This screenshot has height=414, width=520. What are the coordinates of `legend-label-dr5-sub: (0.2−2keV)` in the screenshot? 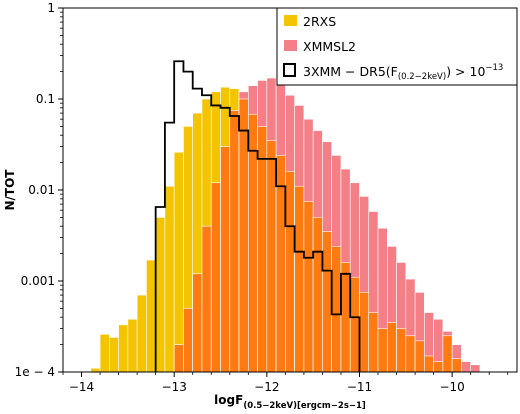 It's located at (422, 77).